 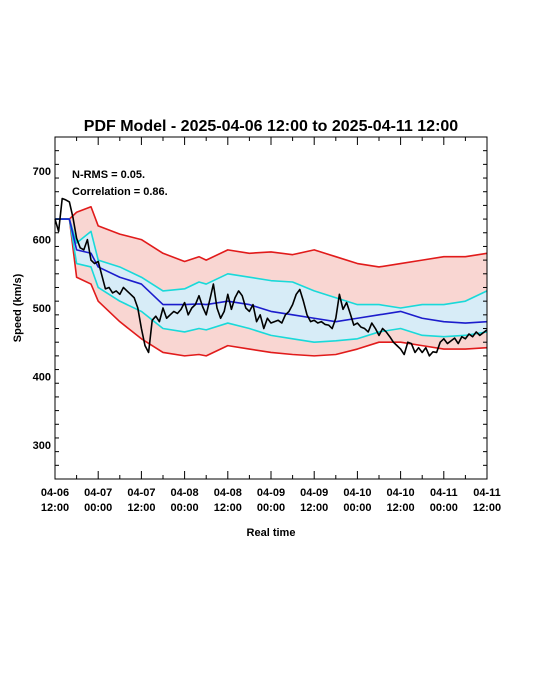 I want to click on y-tick-label: 700, so click(x=42, y=172).